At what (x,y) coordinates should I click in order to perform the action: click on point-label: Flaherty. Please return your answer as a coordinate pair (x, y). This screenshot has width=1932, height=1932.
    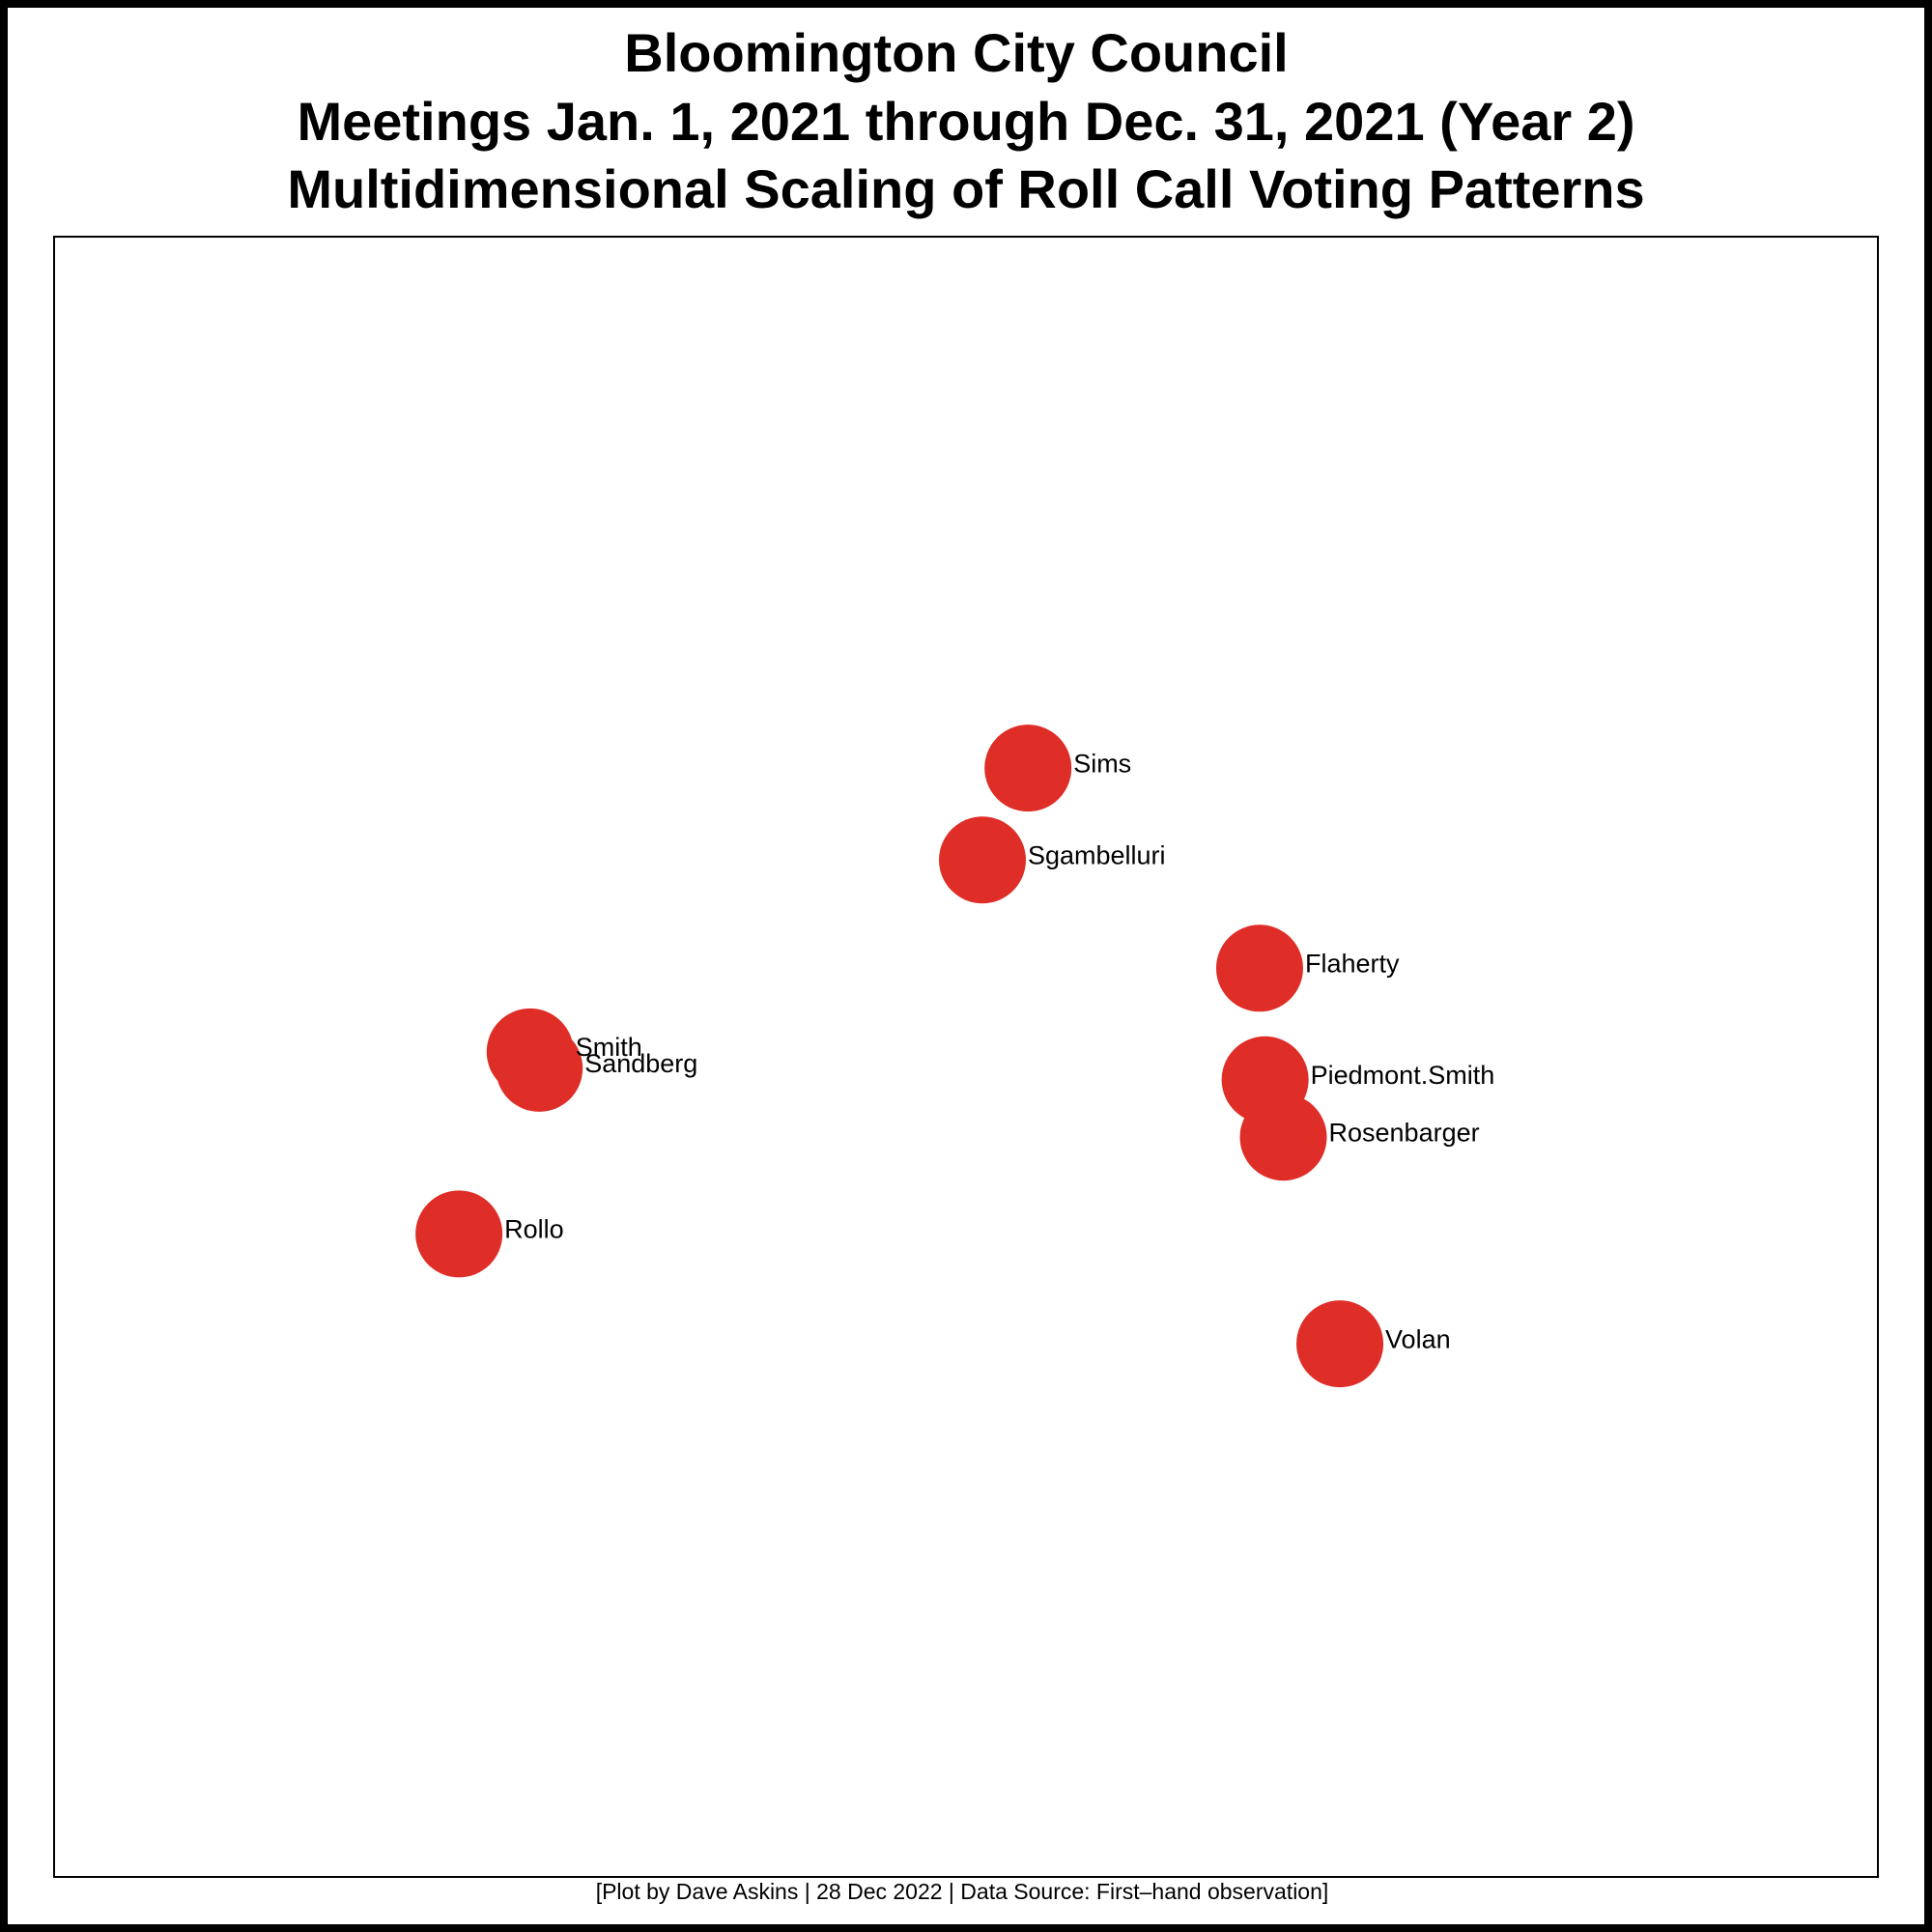
    Looking at the image, I should click on (1352, 963).